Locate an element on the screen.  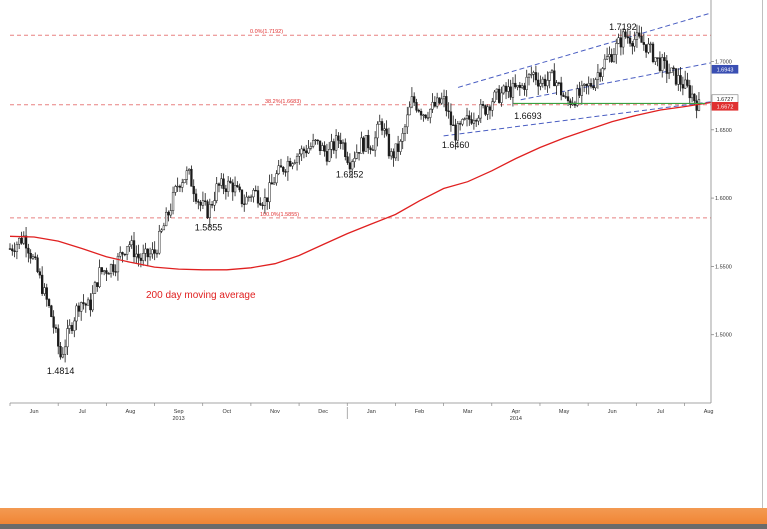
x-tick-label: Jul is located at coordinates (82, 412).